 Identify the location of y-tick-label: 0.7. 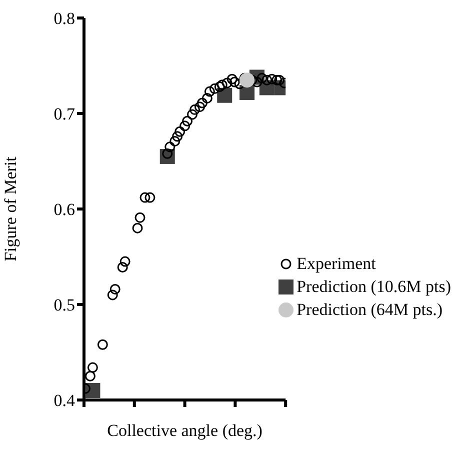
(65, 114).